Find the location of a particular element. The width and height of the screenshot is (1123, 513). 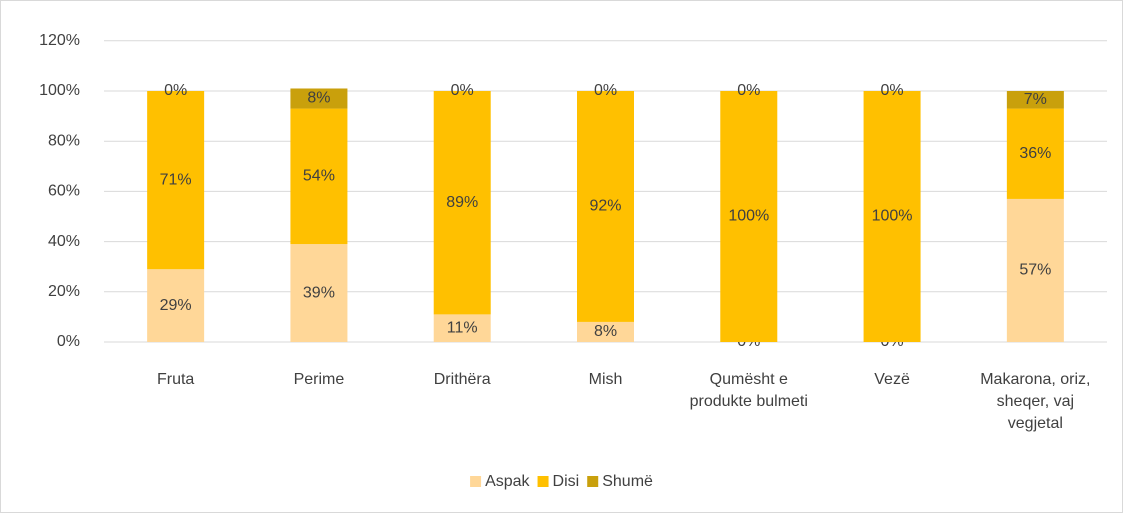

data-label: 54% is located at coordinates (319, 176).